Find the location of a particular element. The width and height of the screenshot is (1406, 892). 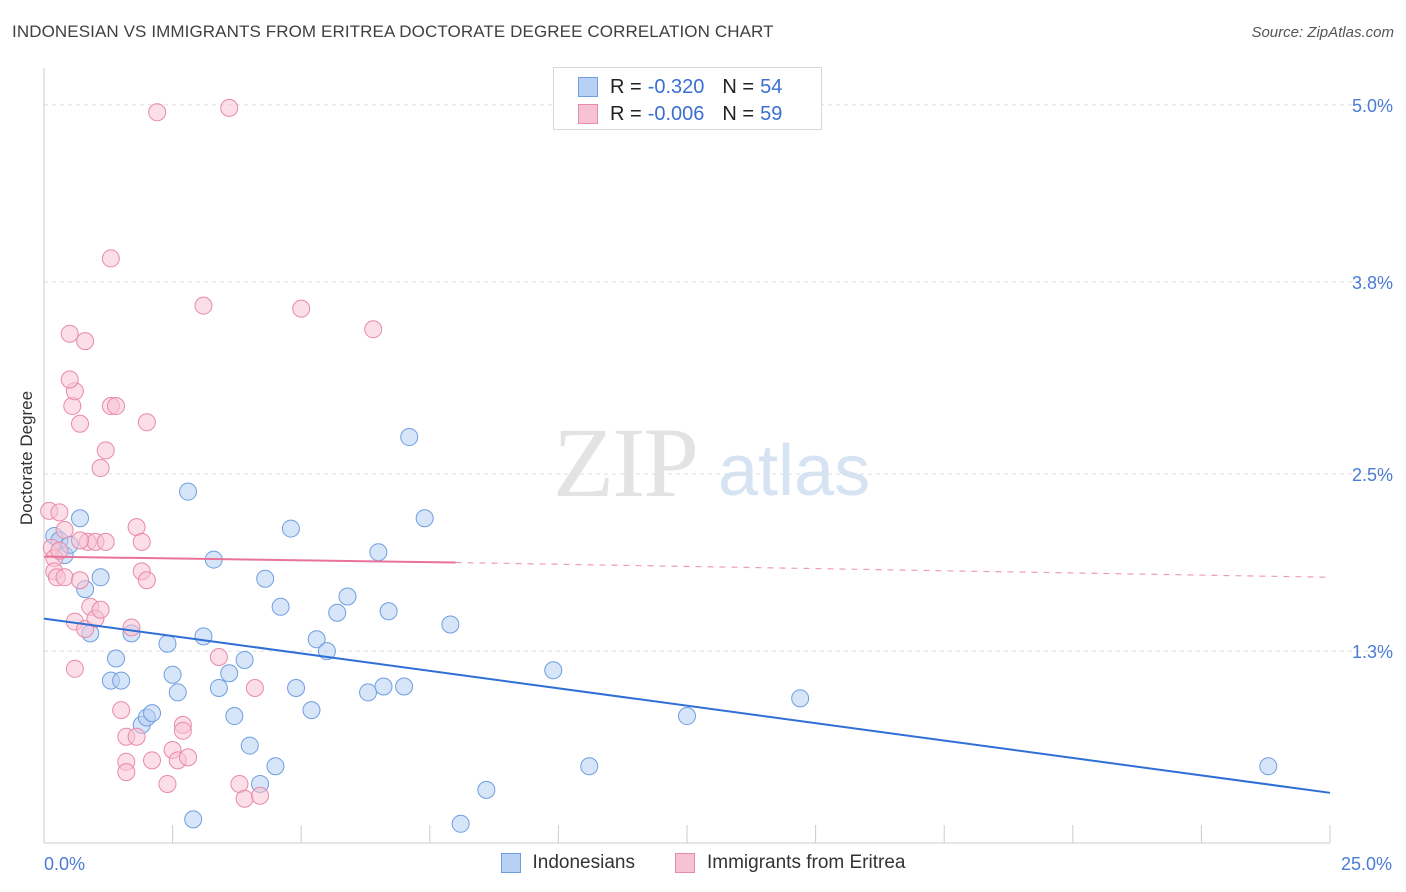

legend-label-indonesians: Indonesians is located at coordinates (583, 862).